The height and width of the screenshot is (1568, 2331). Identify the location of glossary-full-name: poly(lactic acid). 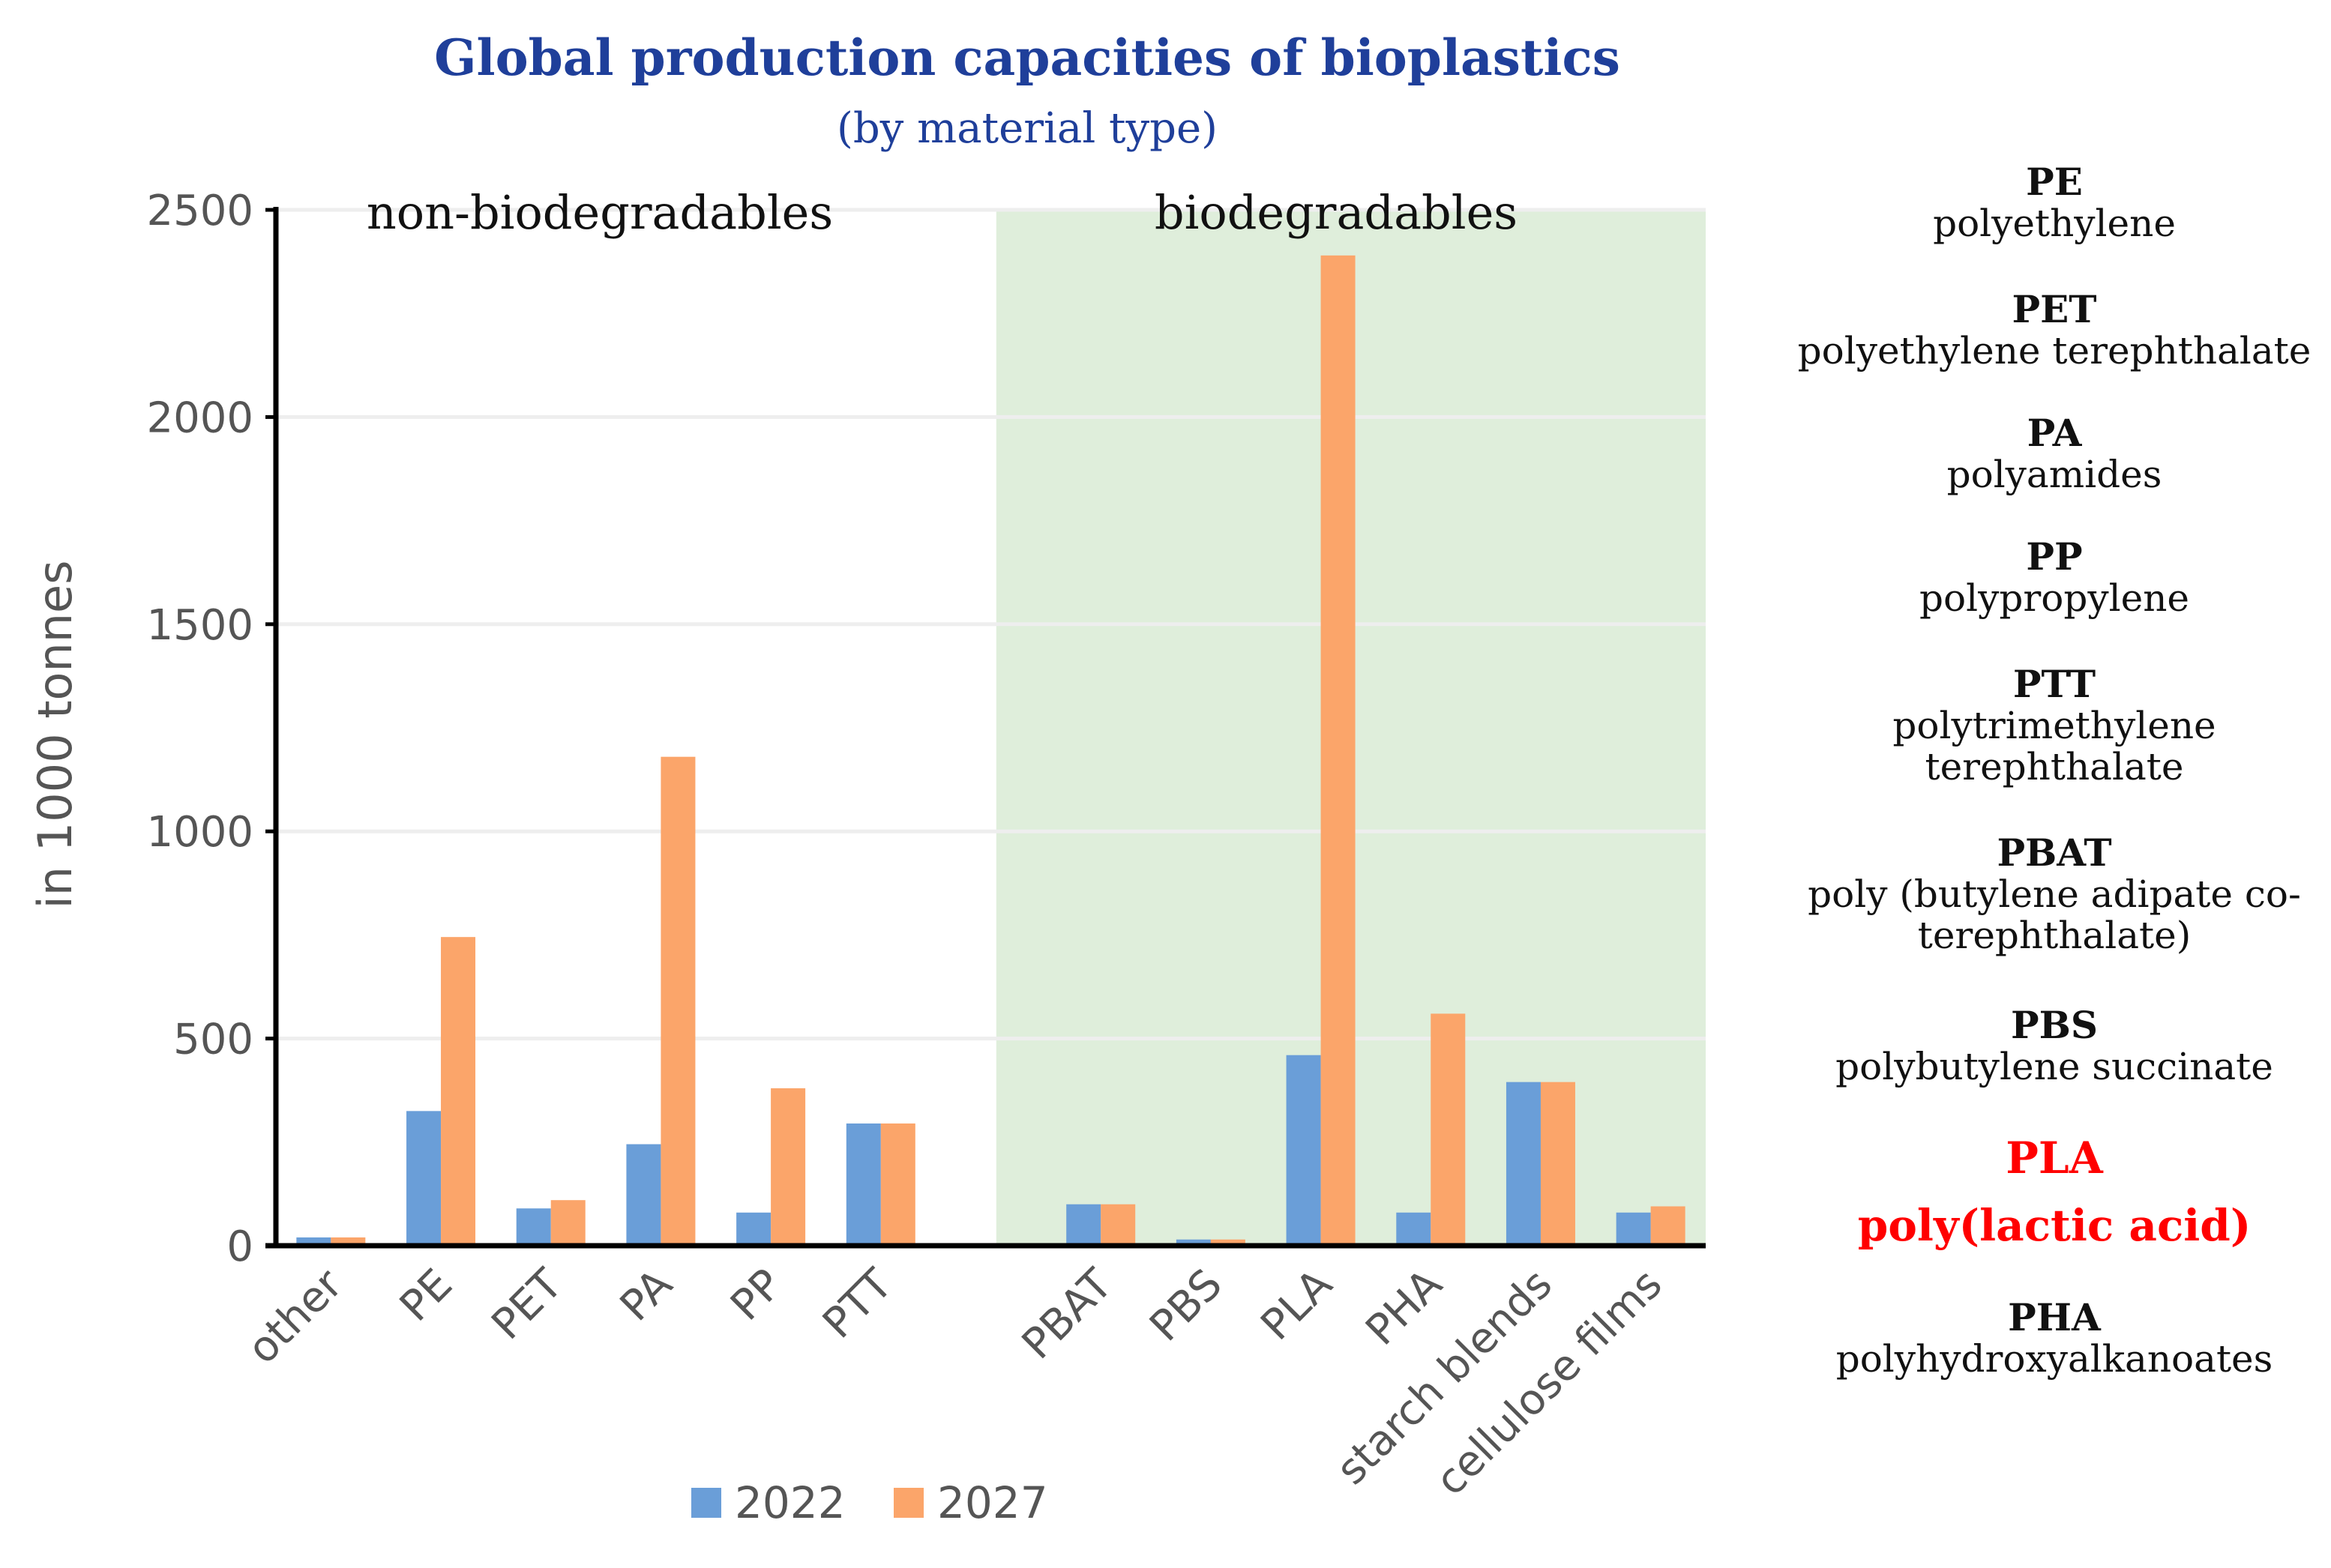
(2055, 1225).